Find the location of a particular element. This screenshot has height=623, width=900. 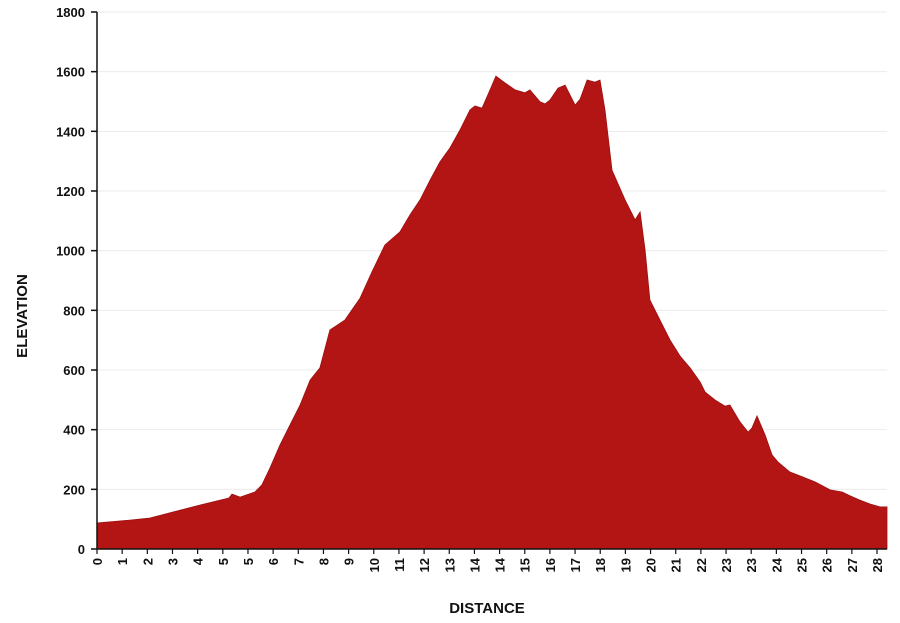

y-tick-label: 1800 is located at coordinates (70, 12).